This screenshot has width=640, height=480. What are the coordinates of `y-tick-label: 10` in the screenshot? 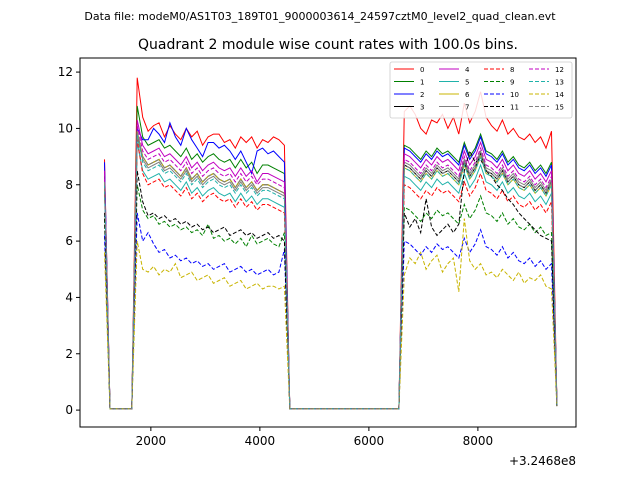 It's located at (65, 128).